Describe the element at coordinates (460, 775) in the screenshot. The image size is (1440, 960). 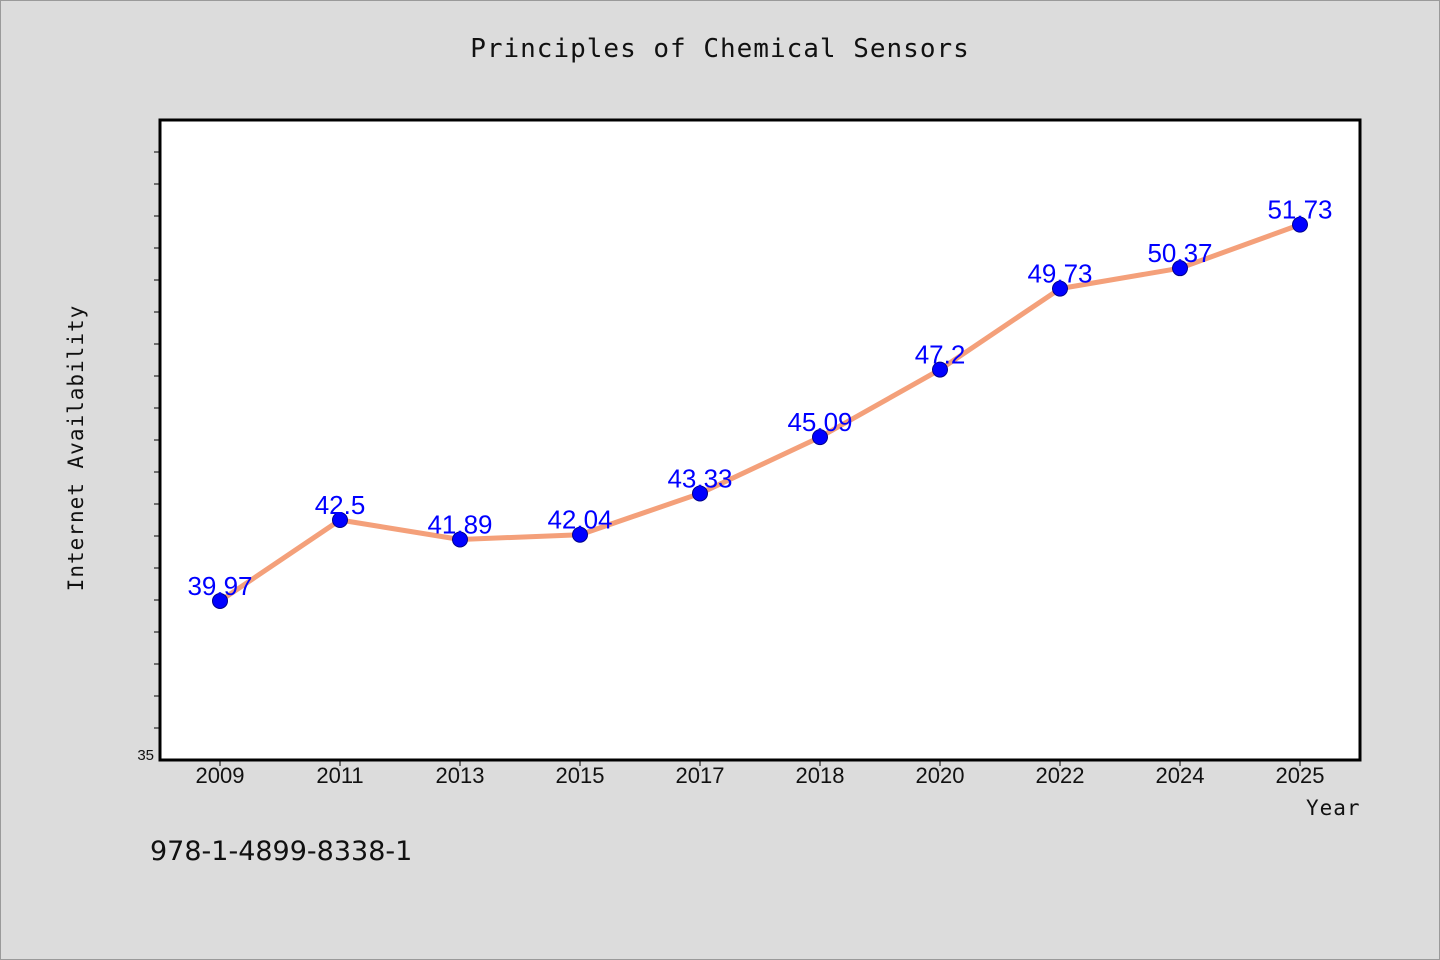
I see `x-tick-label: 2013` at that location.